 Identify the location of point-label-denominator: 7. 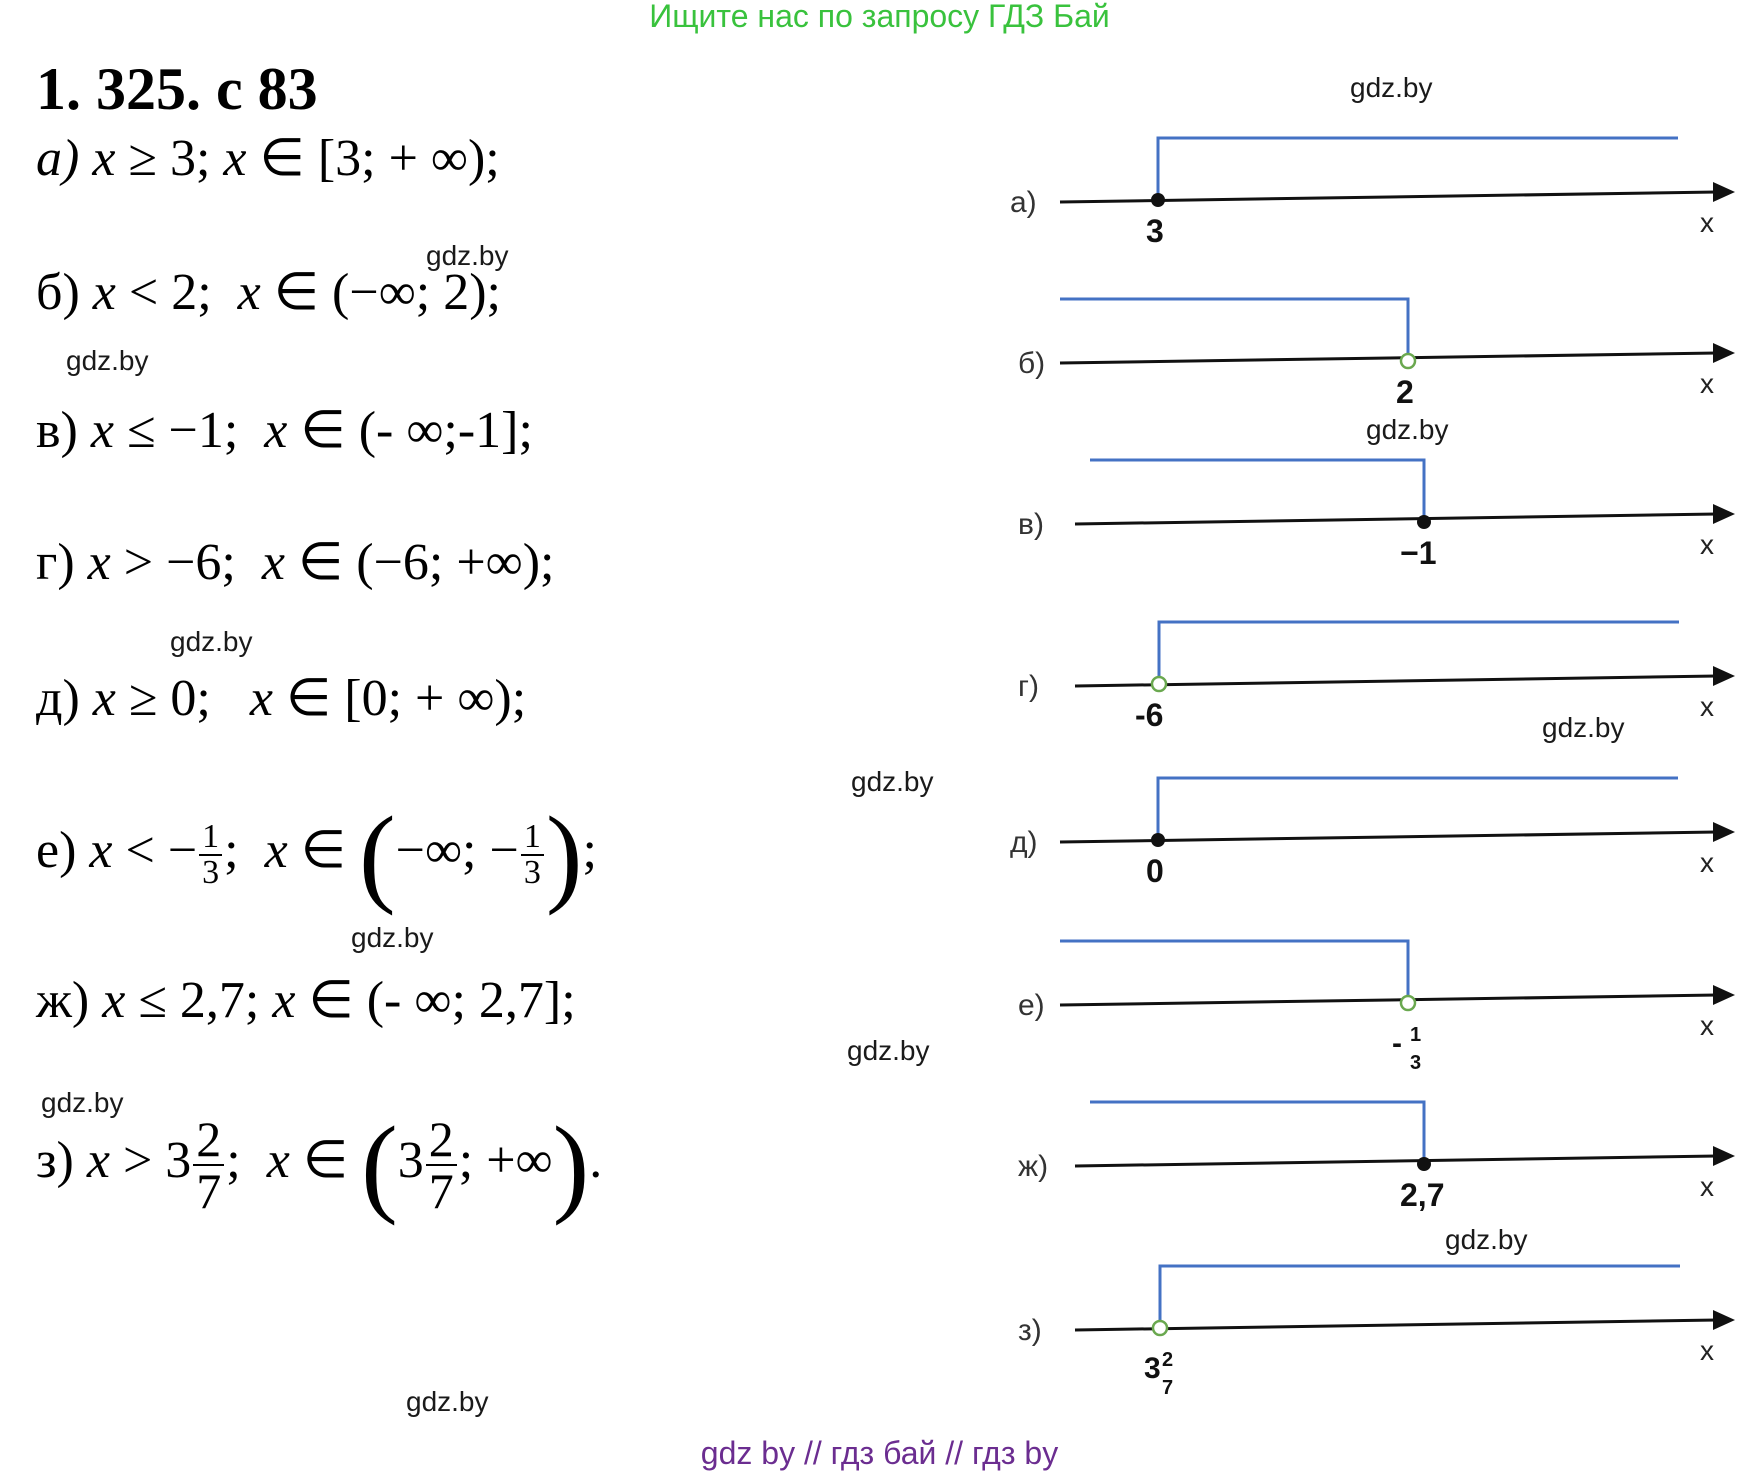
(1167, 1388).